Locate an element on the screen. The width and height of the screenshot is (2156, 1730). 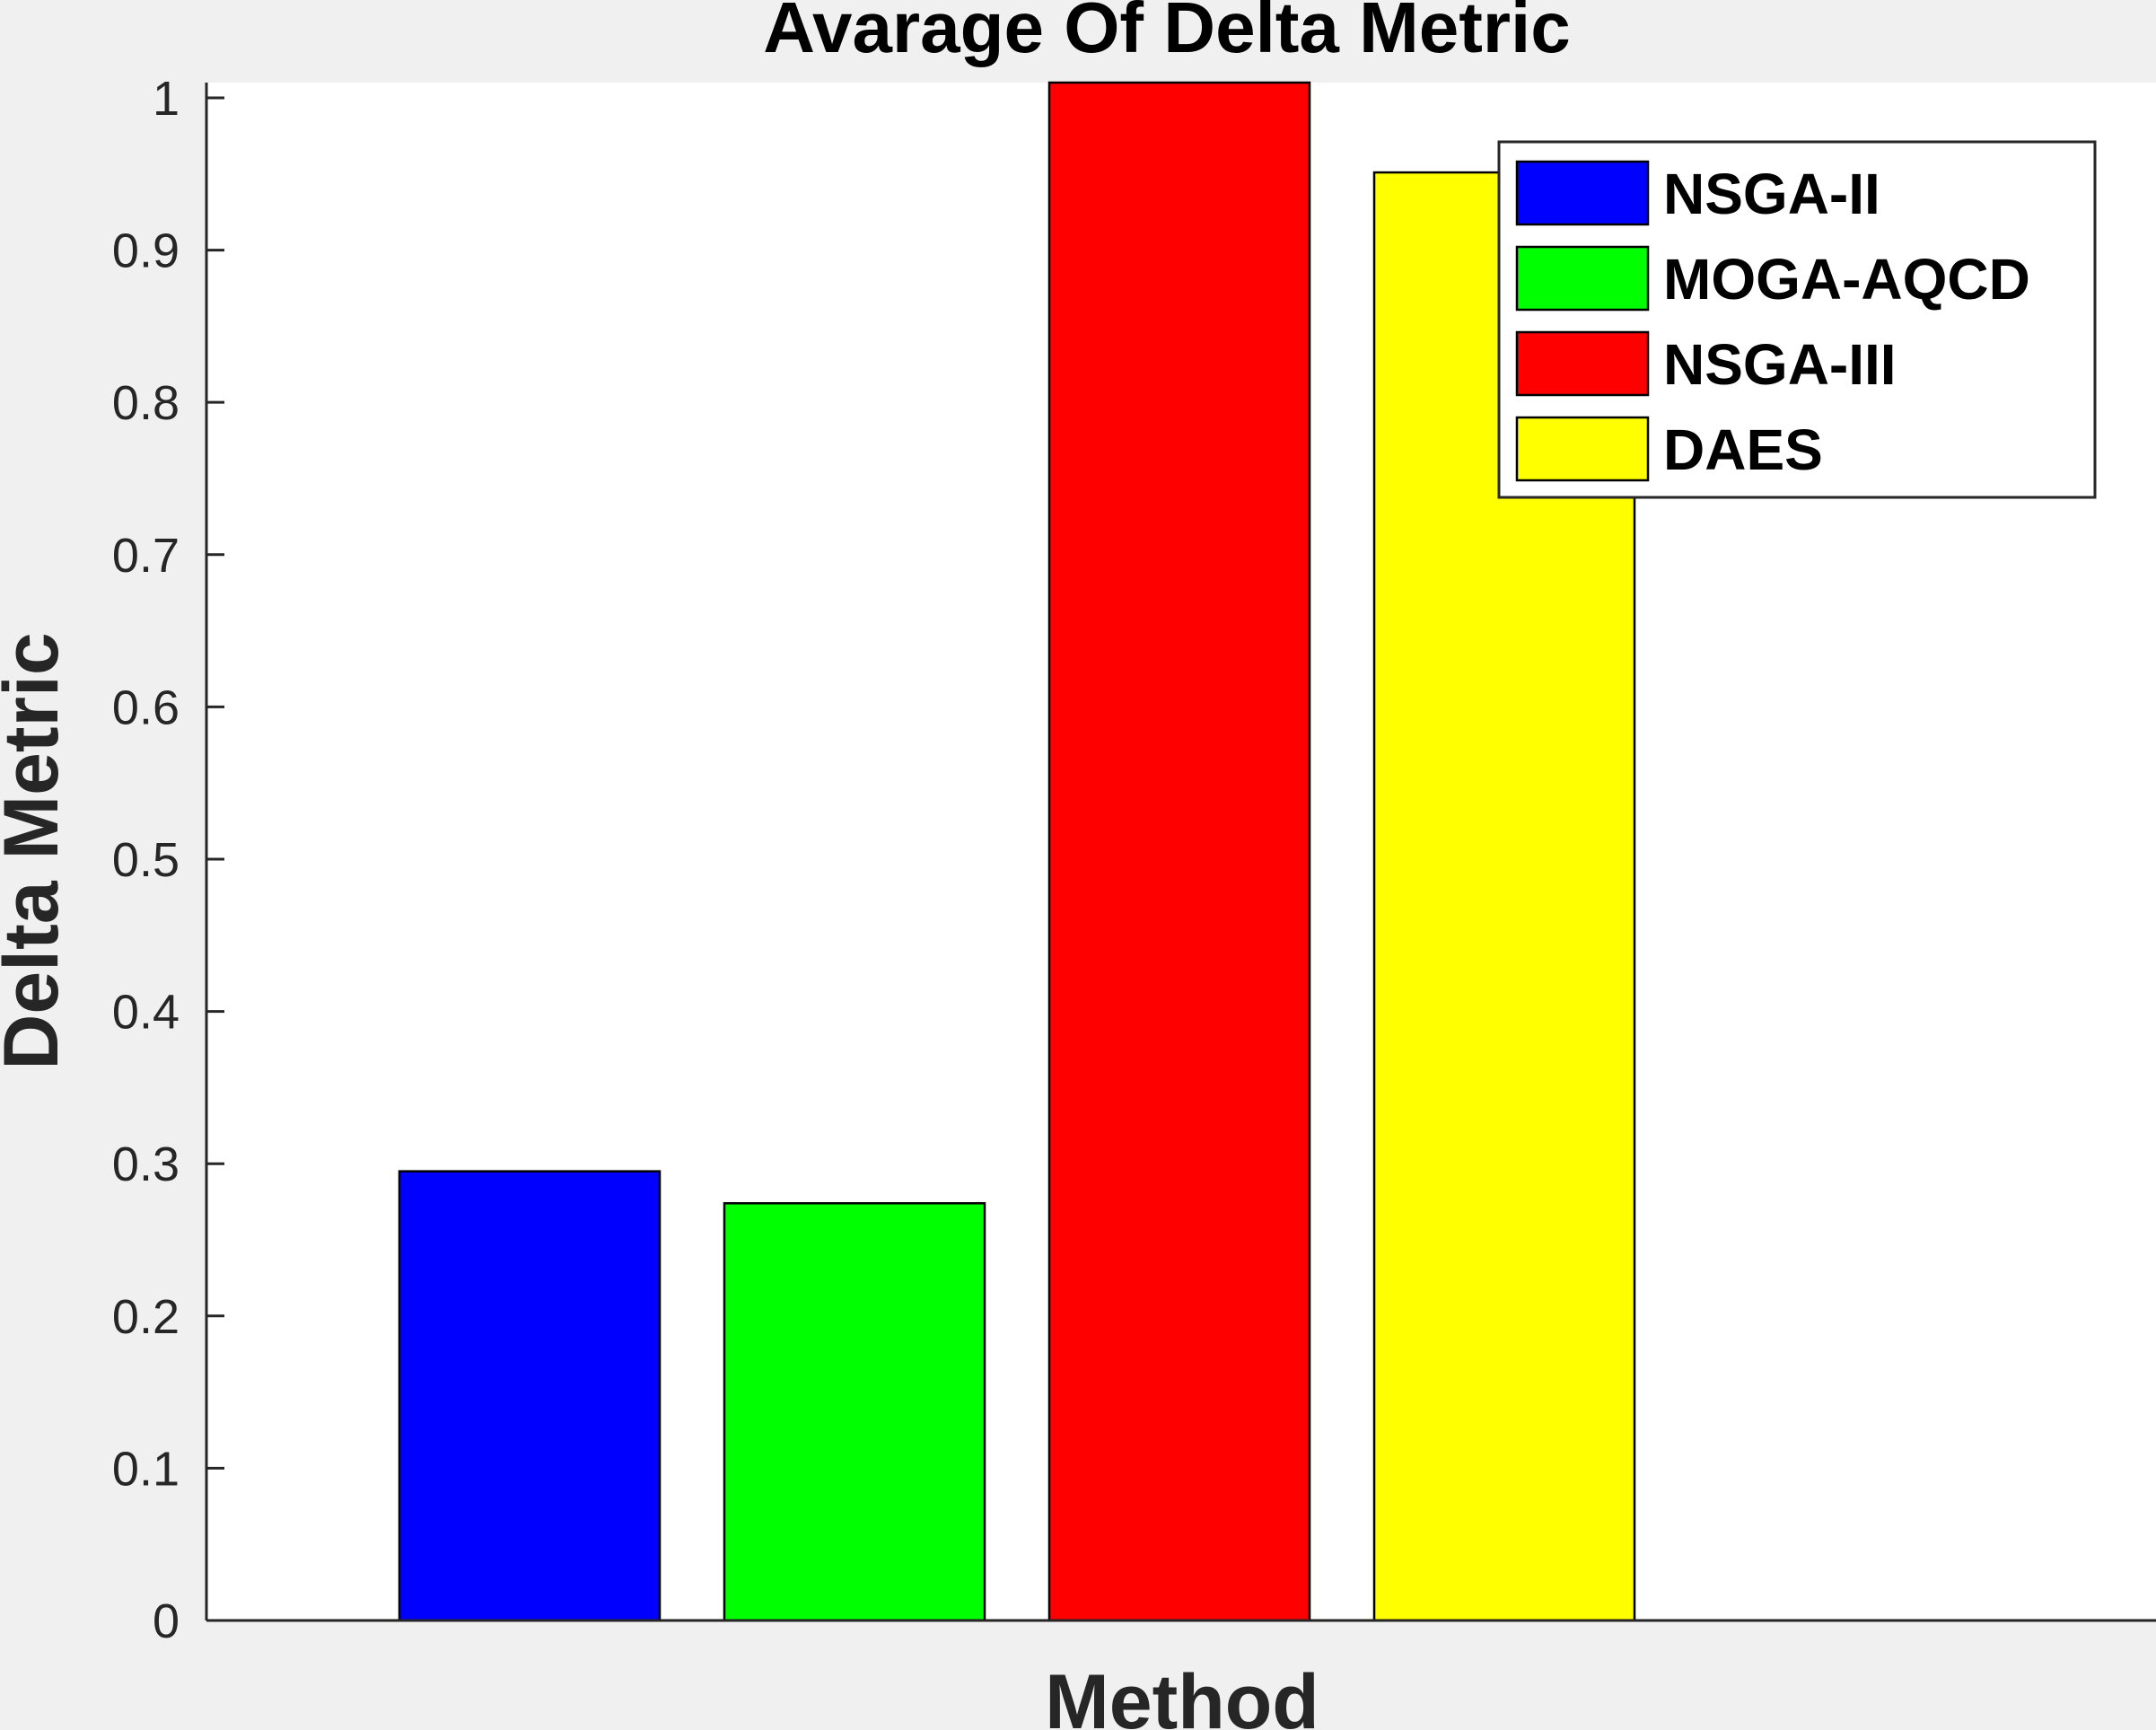
y-tick-label: 1 is located at coordinates (166, 99).